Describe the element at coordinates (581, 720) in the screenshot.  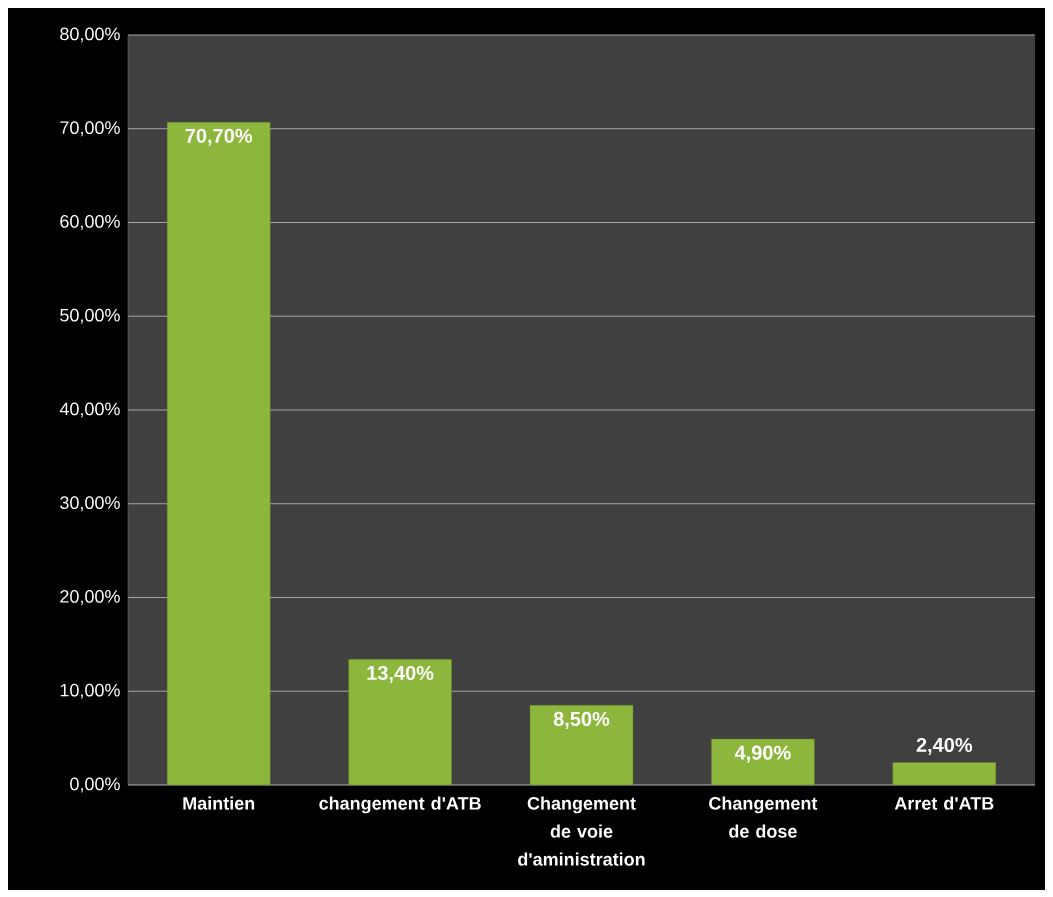
I see `data-label: 8,50%` at that location.